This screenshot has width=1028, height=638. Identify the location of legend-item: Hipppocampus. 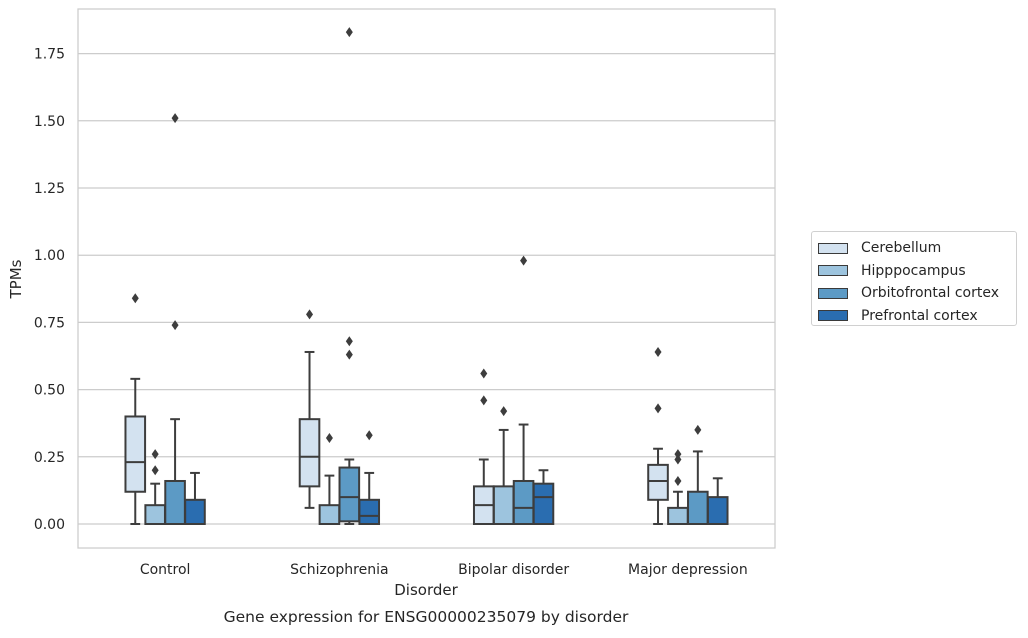
(917, 271).